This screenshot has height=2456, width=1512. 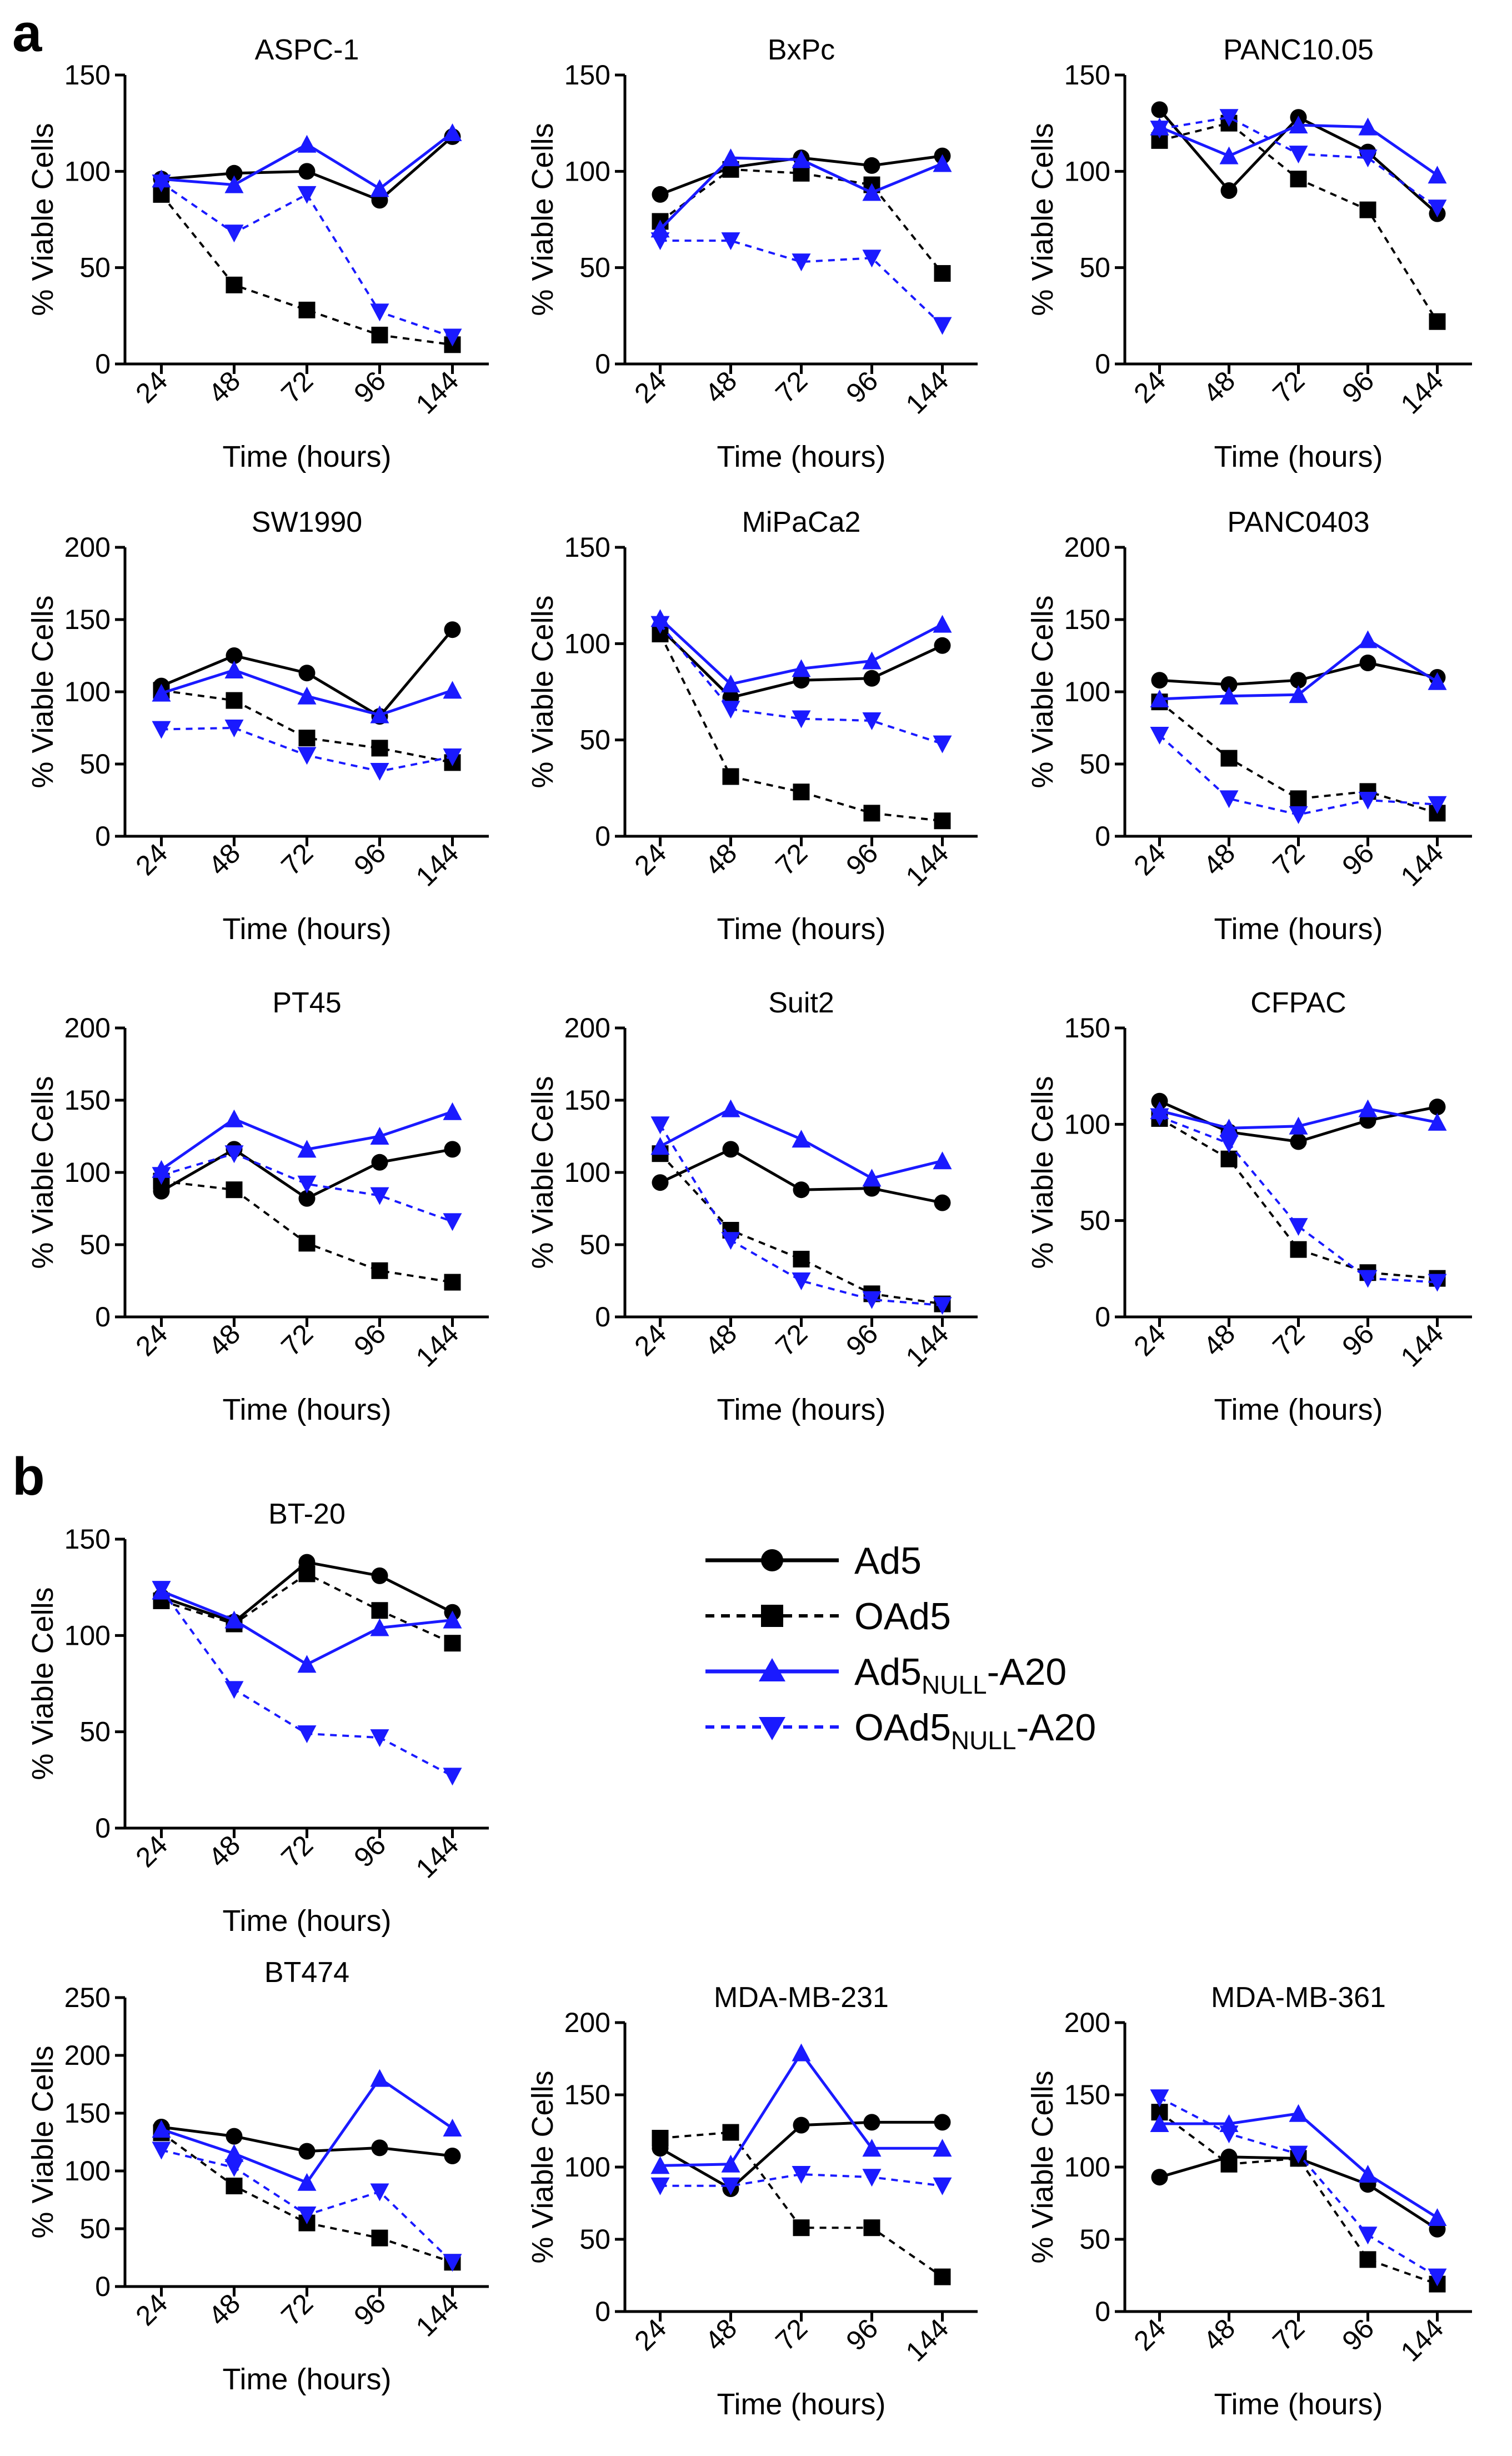 I want to click on legend: Ad5 OAd5 Ad5NULL-A20 OAd5NULL-A20, so click(x=900, y=1647).